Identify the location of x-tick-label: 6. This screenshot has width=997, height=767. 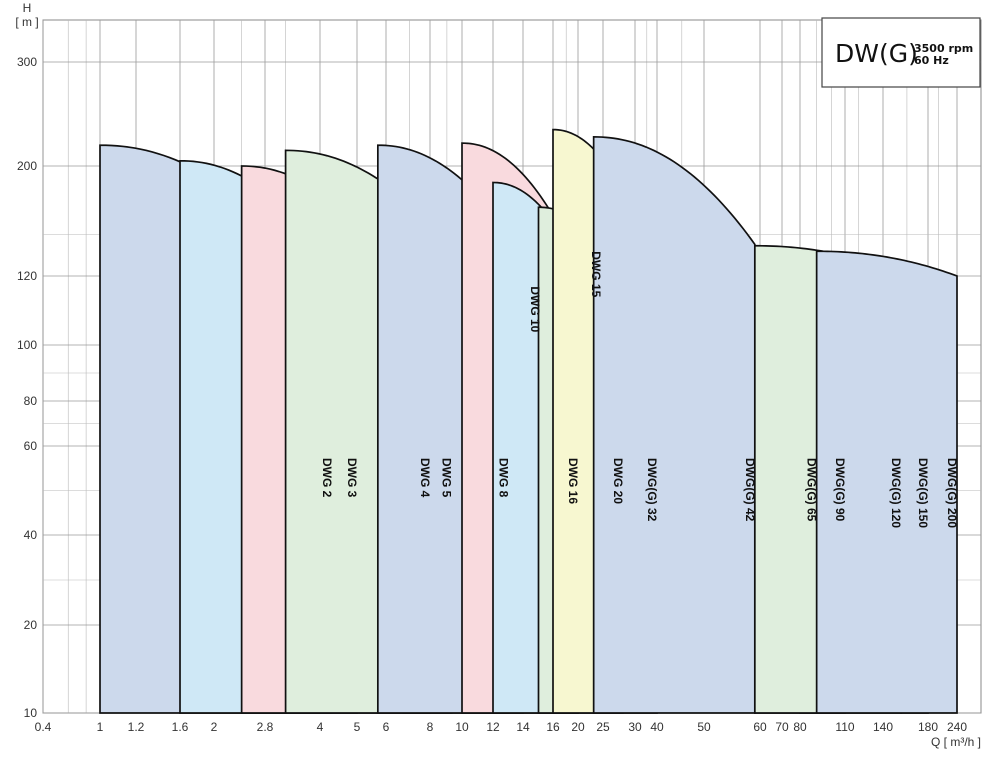
(386, 727).